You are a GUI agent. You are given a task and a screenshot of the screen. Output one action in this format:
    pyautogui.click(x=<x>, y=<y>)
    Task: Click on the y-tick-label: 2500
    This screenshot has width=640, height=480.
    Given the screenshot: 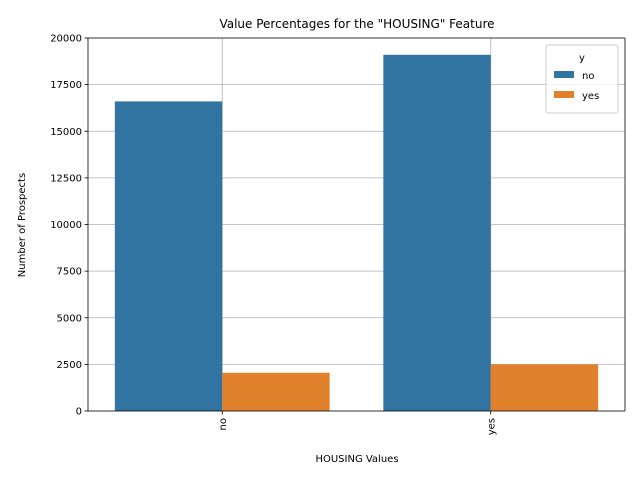 What is the action you would take?
    pyautogui.click(x=69, y=365)
    